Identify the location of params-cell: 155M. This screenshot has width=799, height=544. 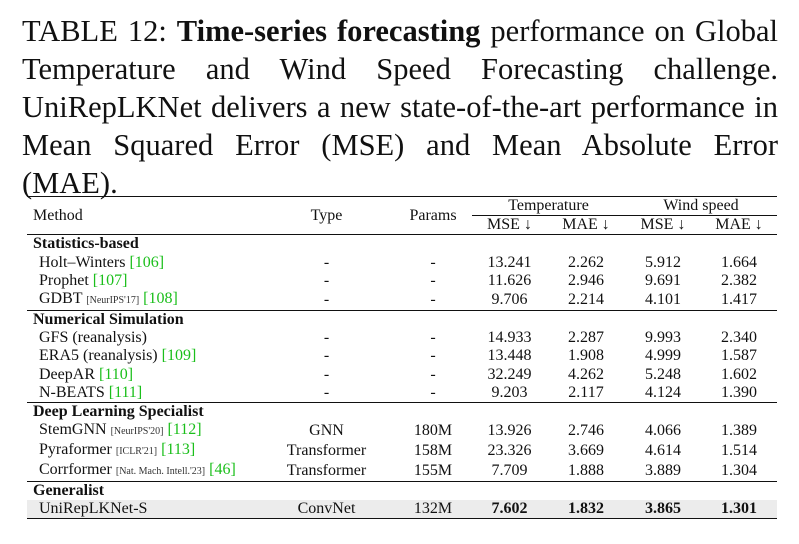
(433, 471).